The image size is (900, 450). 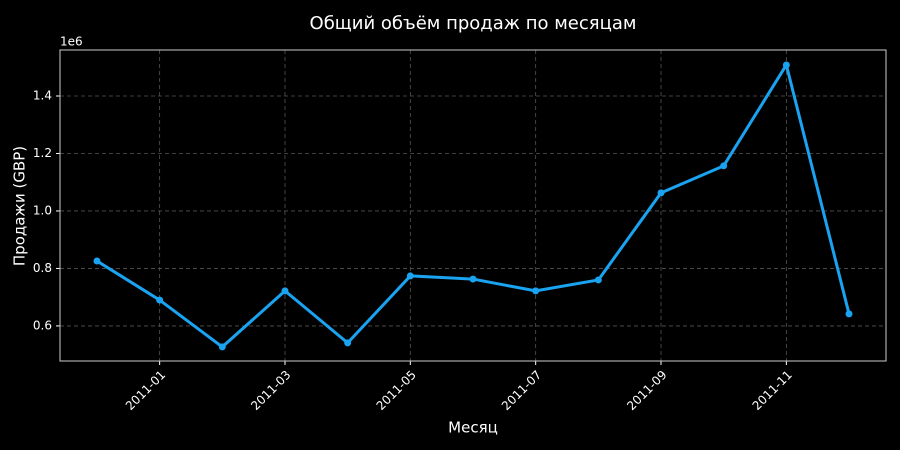 I want to click on y-tick-label: 1.0, so click(x=42, y=210).